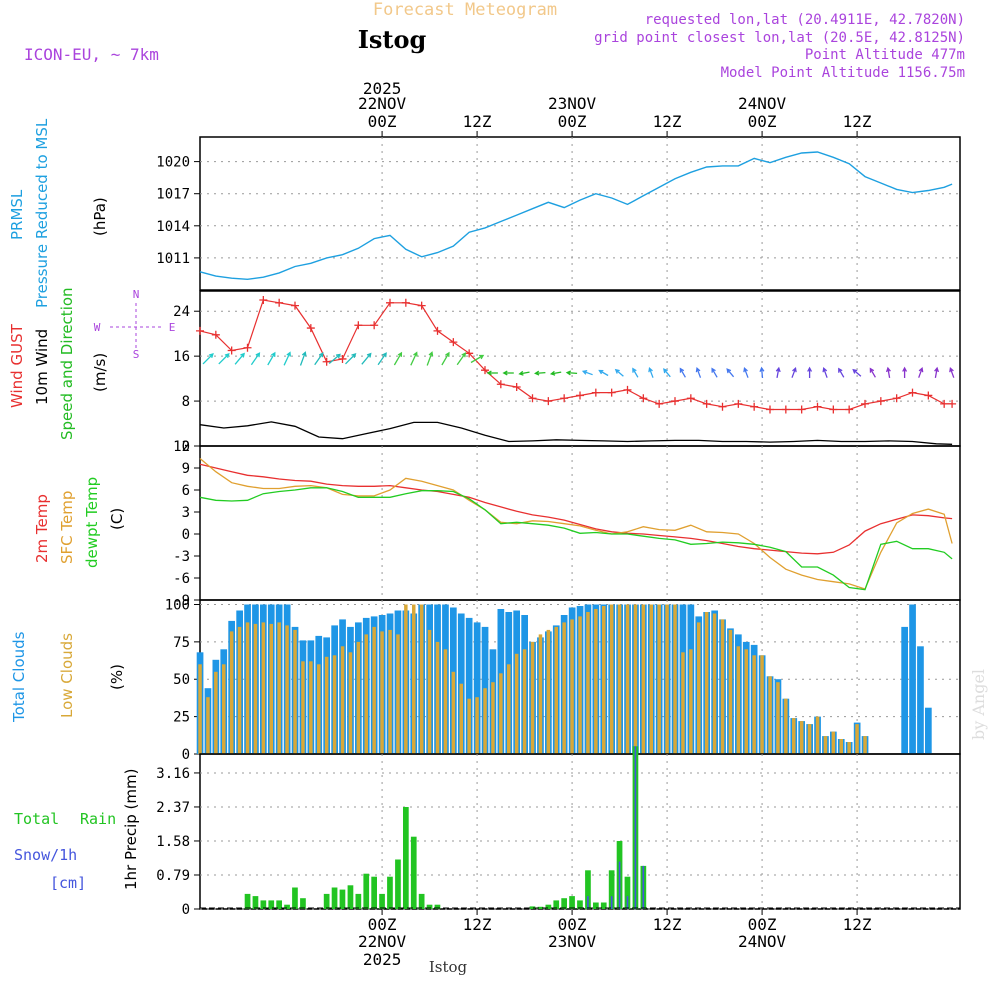  Describe the element at coordinates (77, 830) in the screenshot. I see `precip-labels: Total Rain Snow/1h [cm] 1hr Precip (mm)` at that location.